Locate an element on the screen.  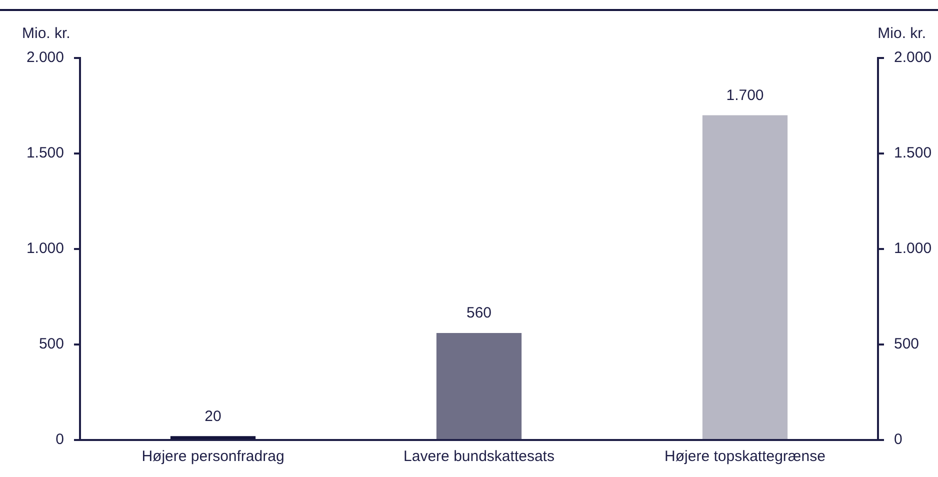
y-tick-label: 500 is located at coordinates (51, 344).